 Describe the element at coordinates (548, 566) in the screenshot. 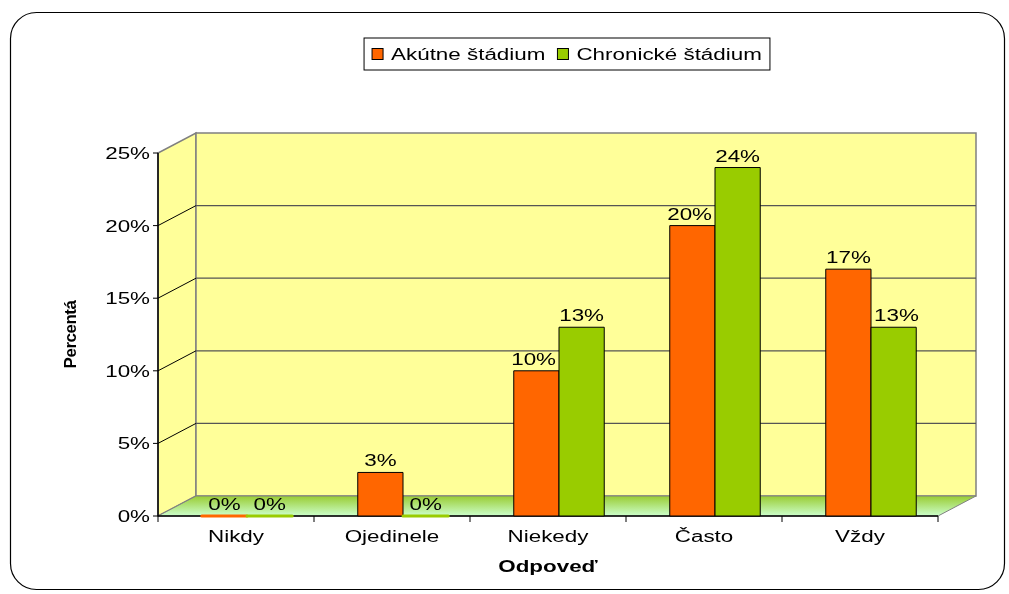

I see `x-axis-title: Odpoveď` at that location.